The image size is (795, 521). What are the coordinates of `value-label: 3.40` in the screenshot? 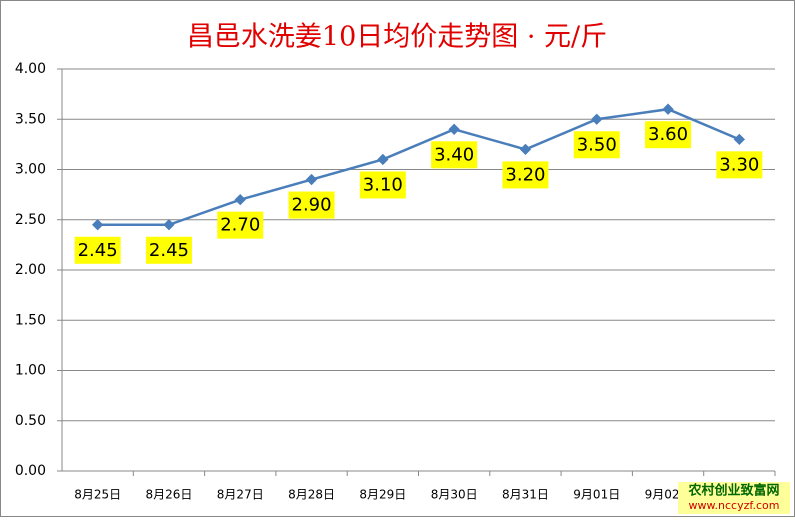 It's located at (454, 154).